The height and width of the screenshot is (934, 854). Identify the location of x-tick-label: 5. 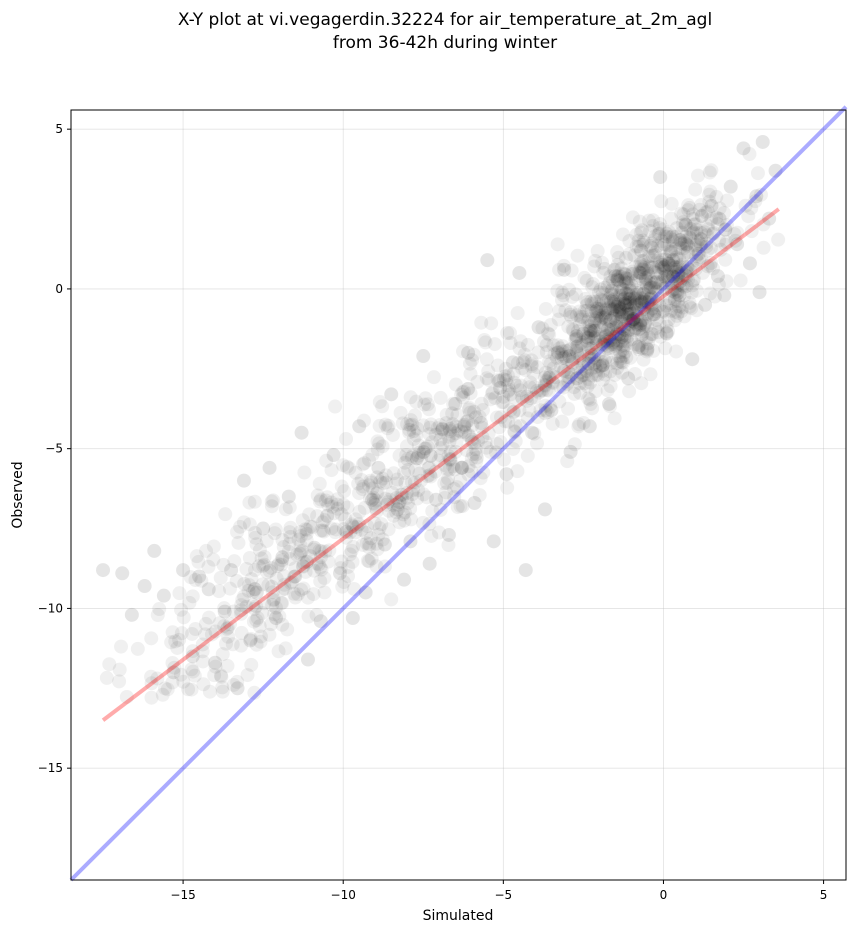
(824, 895).